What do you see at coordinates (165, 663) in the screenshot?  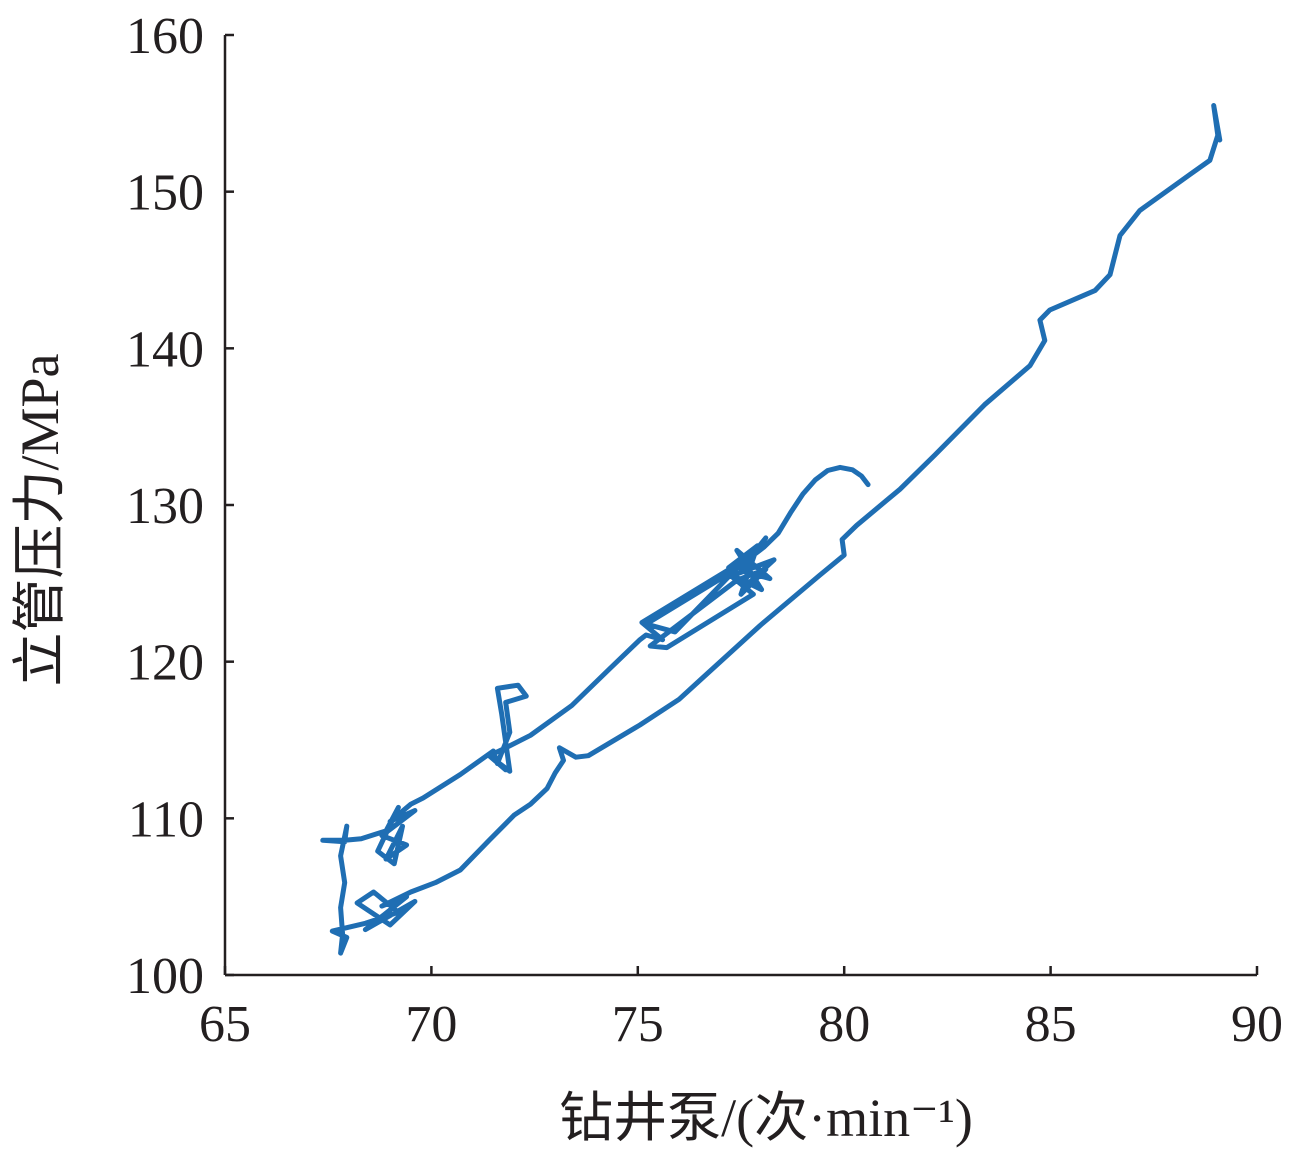 I see `y-tick-label: 120` at bounding box center [165, 663].